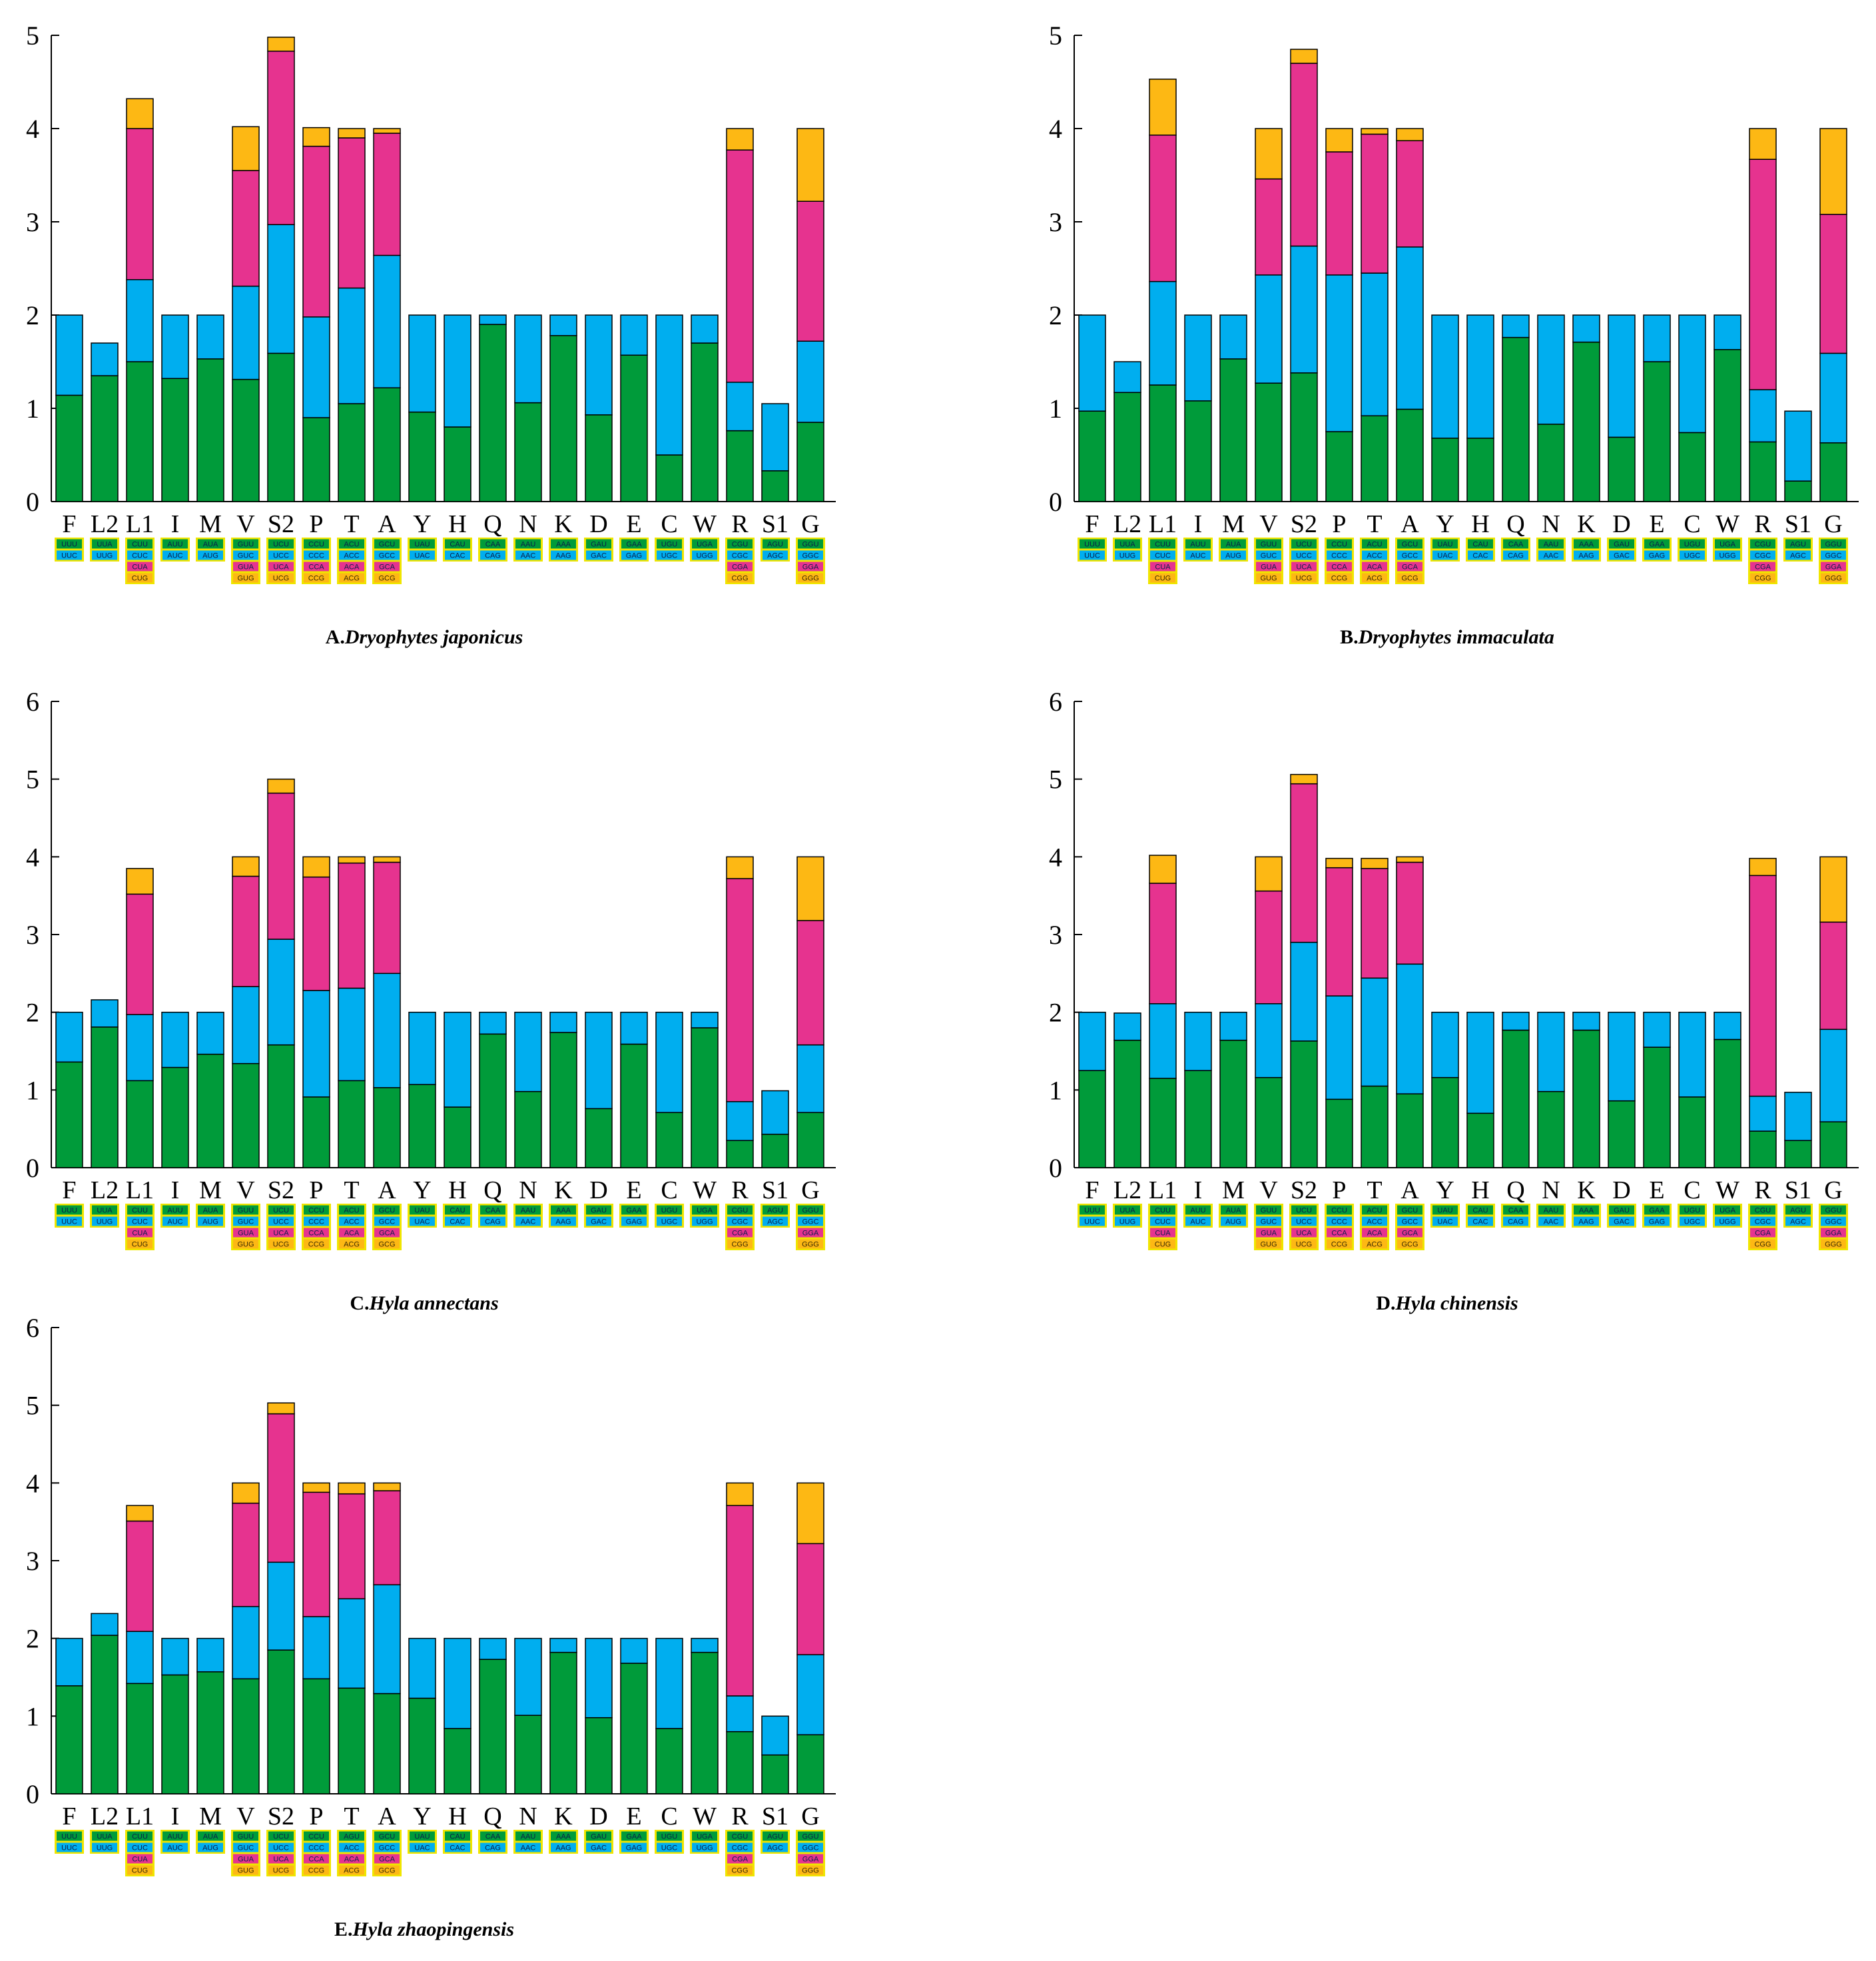  What do you see at coordinates (1375, 131) in the screenshot?
I see `bar-segment-t-codon4` at bounding box center [1375, 131].